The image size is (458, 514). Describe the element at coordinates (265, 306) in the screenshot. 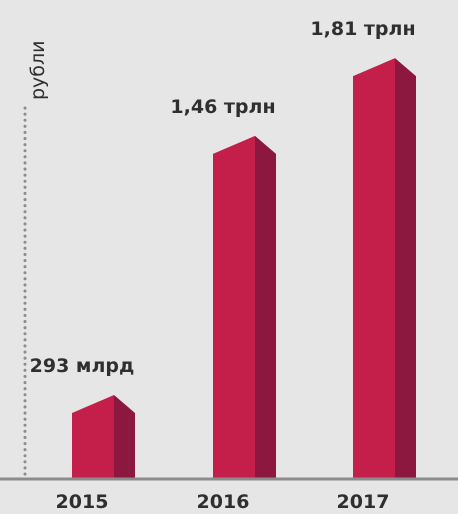

I see `bar-side-2016` at that location.